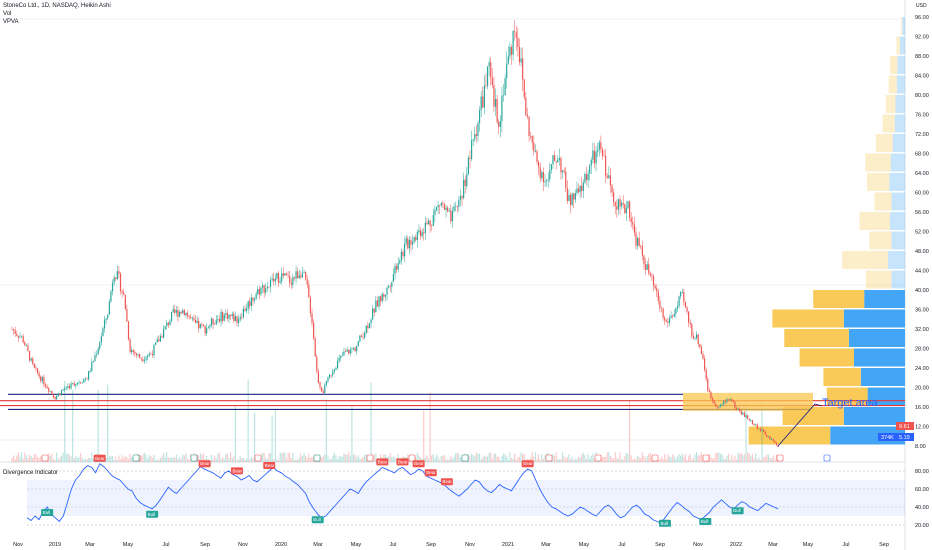 The height and width of the screenshot is (550, 932). I want to click on earnings-marker, so click(412, 458).